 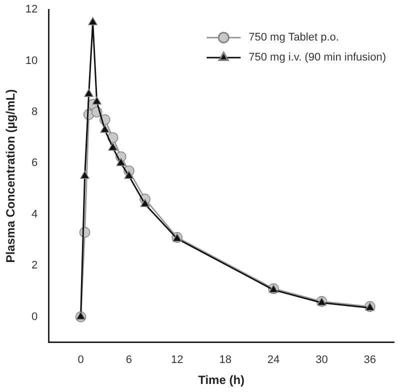 What do you see at coordinates (322, 360) in the screenshot?
I see `x-tick-label: 30` at bounding box center [322, 360].